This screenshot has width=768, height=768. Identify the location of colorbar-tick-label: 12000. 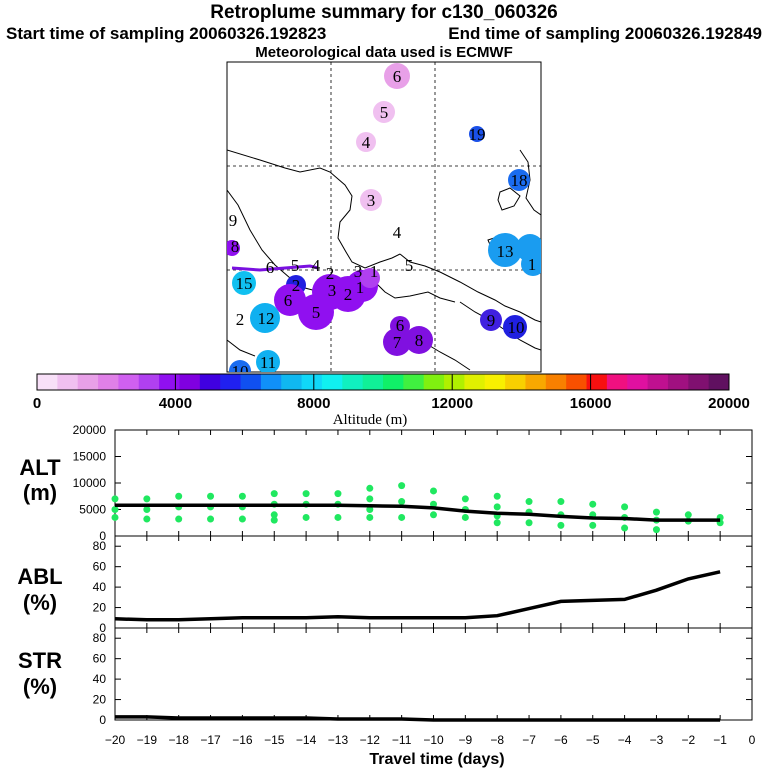
(452, 403).